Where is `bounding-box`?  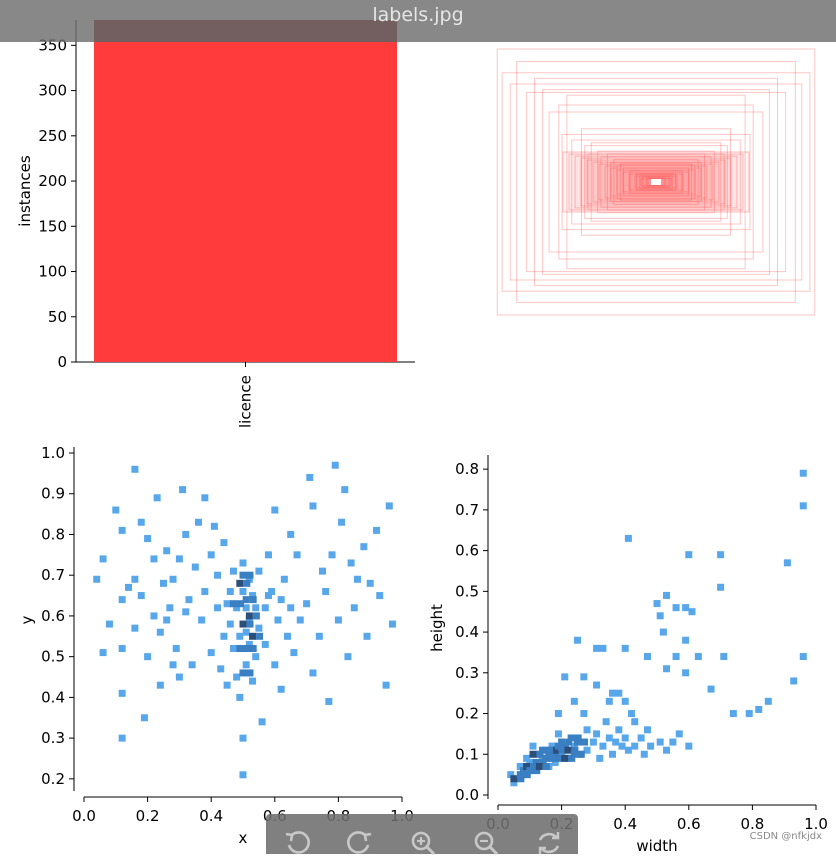
bounding-box is located at coordinates (656, 182).